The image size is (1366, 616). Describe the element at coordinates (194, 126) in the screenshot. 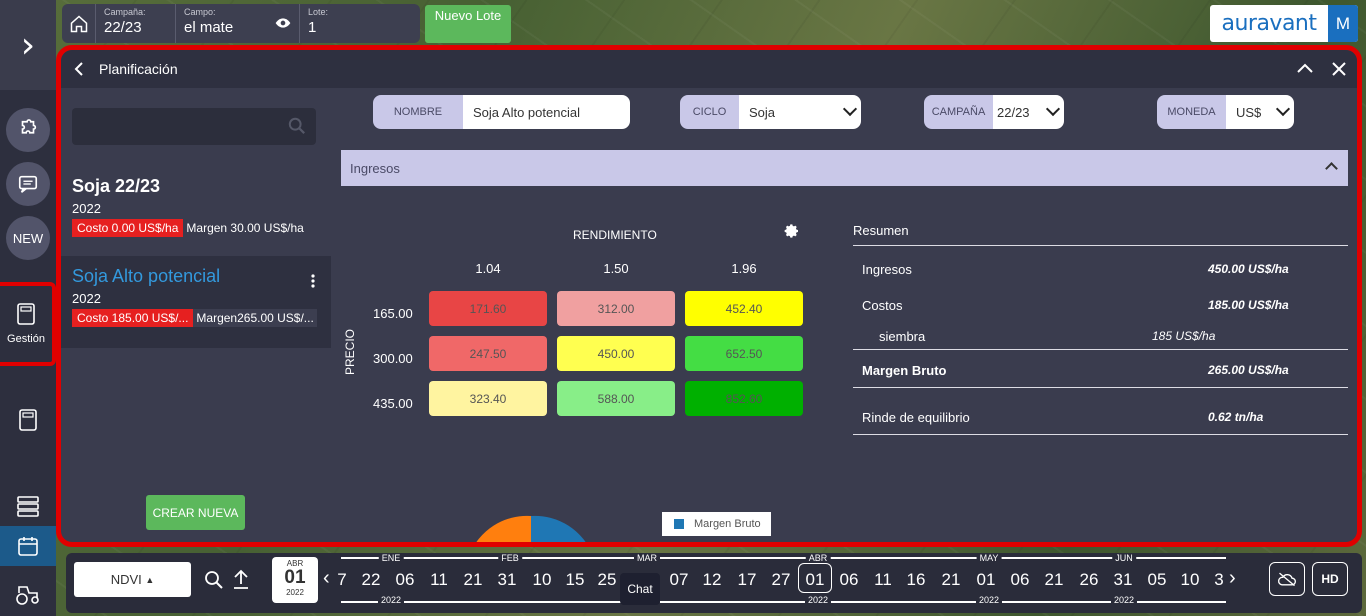

I see `search-input` at that location.